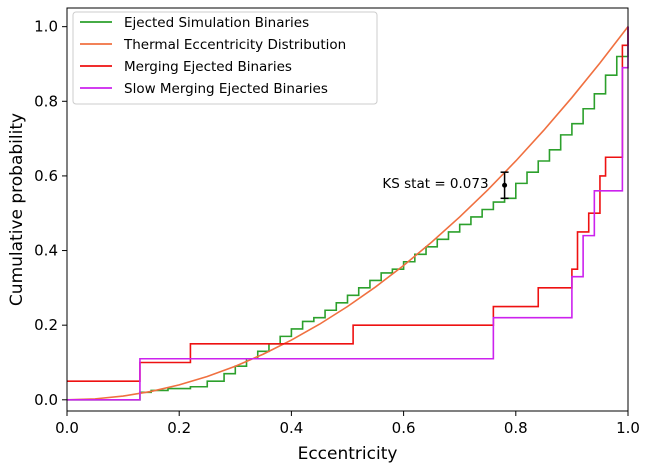 This screenshot has height=465, width=647. What do you see at coordinates (50, 213) in the screenshot?
I see `y-ticks: 0.0 0.2 0.4 0.6 0.8 1.0` at bounding box center [50, 213].